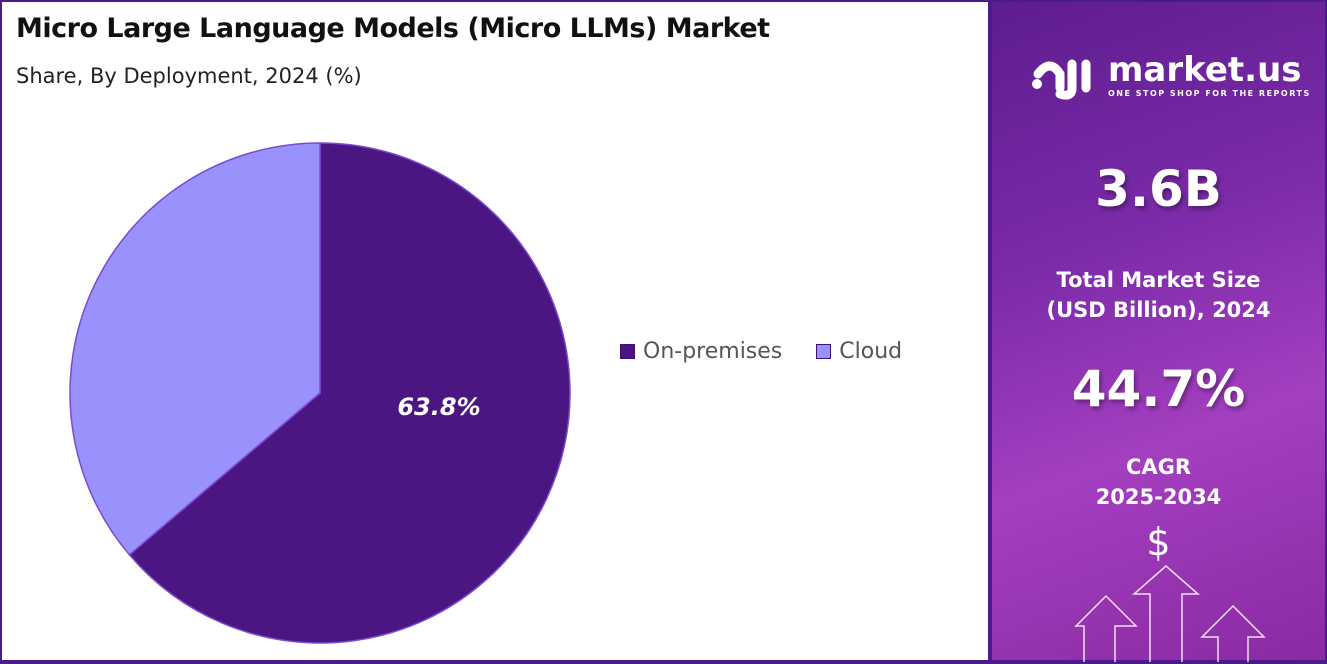 This screenshot has height=664, width=1327. I want to click on brand-name: market.us, so click(1205, 70).